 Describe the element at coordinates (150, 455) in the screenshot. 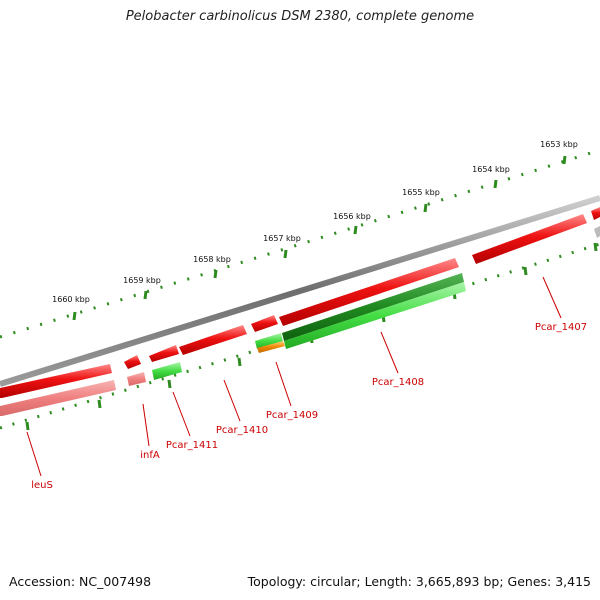

I see `gene-label: infA` at that location.